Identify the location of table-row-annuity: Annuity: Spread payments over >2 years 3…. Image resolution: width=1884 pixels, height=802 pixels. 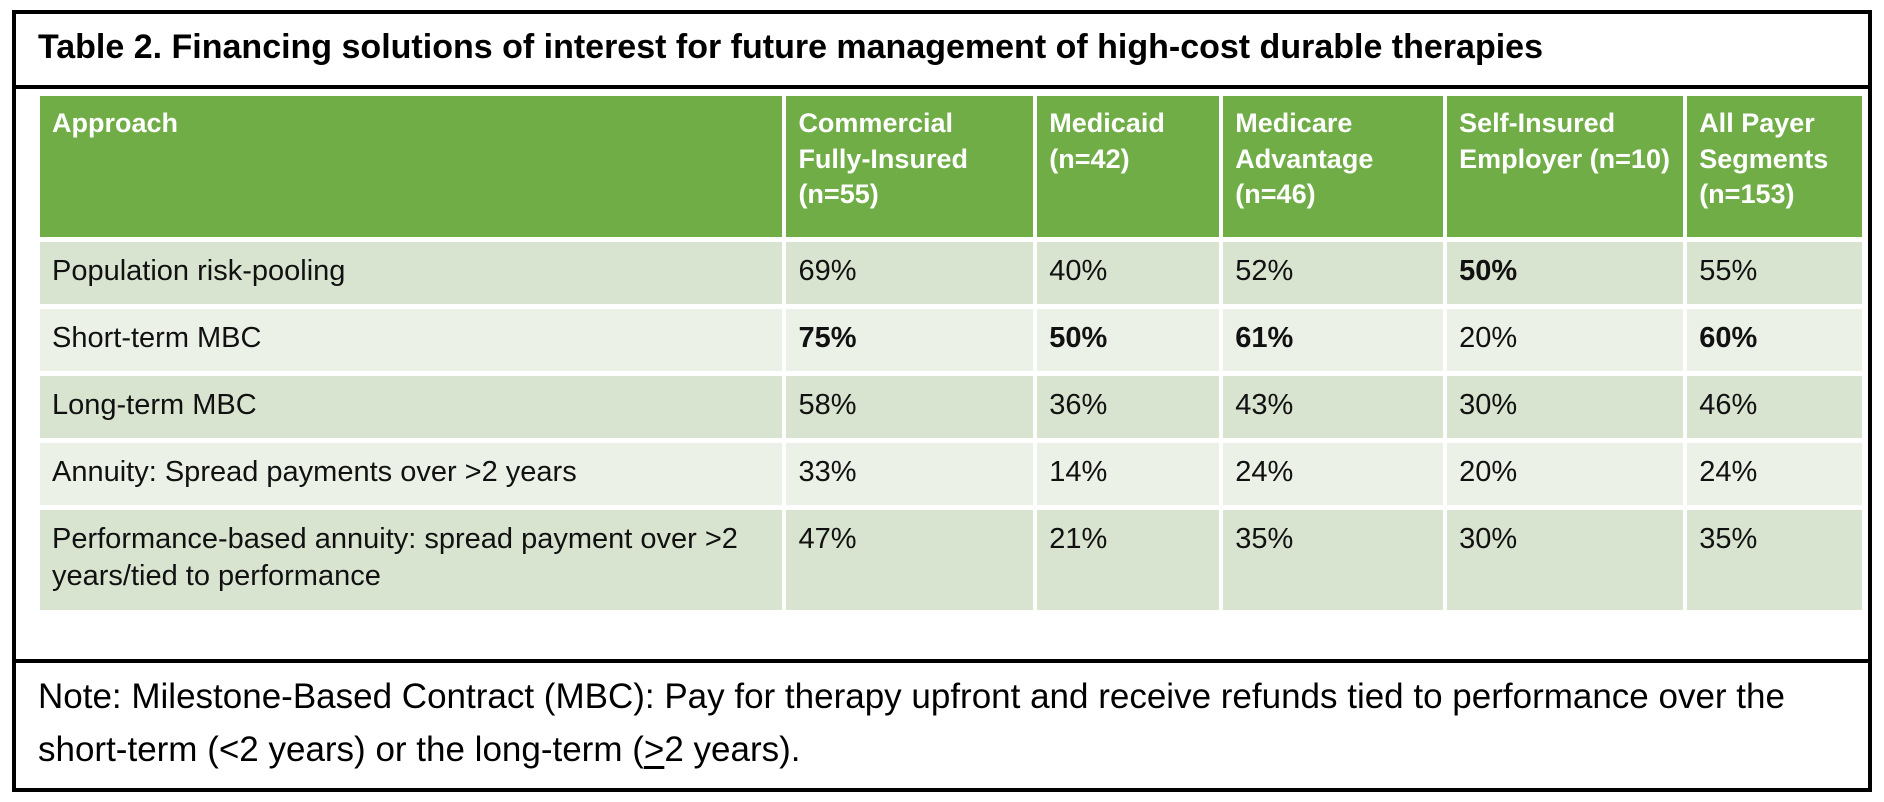
(951, 474).